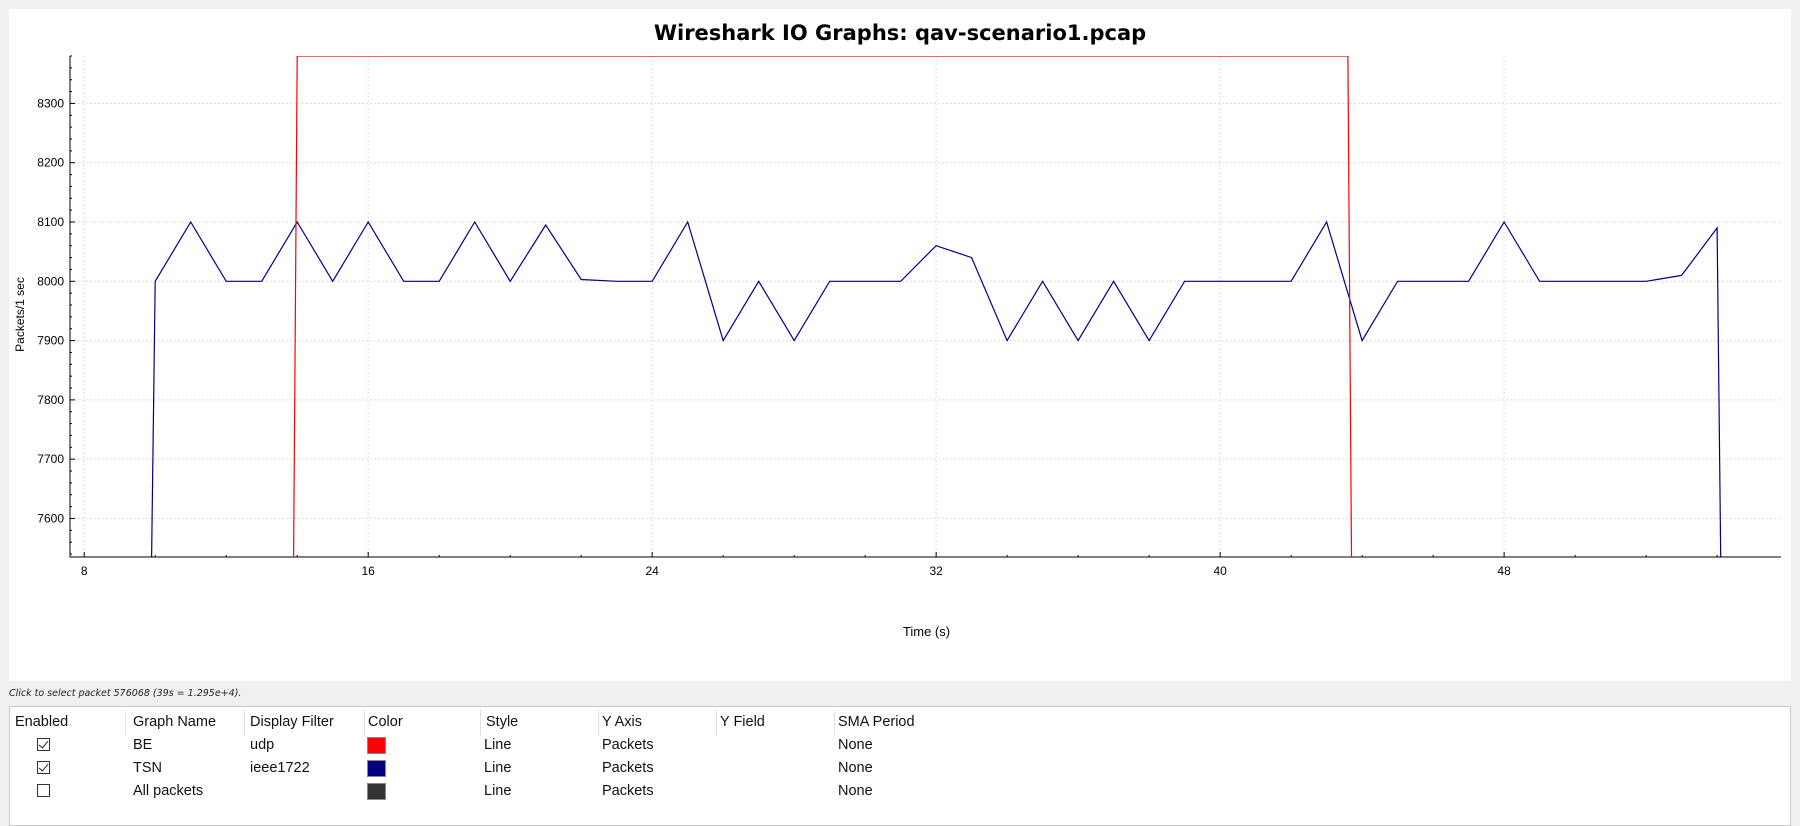 This screenshot has width=1800, height=826. Describe the element at coordinates (1220, 571) in the screenshot. I see `x-tick-label: 40` at that location.